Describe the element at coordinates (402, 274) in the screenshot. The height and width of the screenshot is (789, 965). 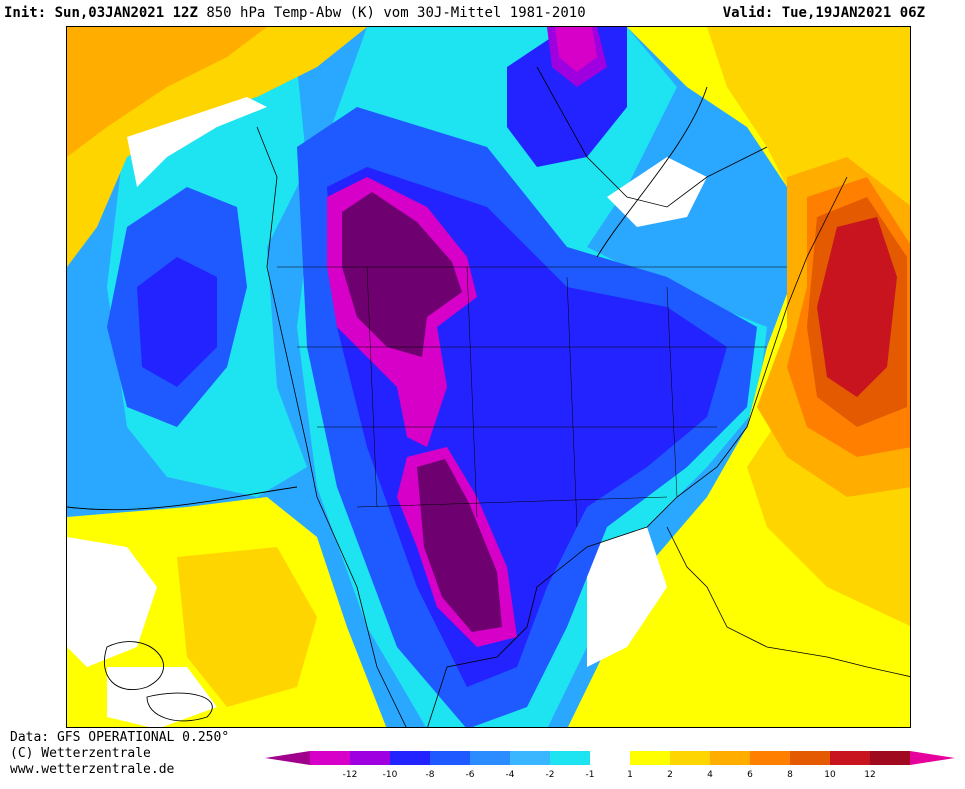
I see `cold-rockies-core` at that location.